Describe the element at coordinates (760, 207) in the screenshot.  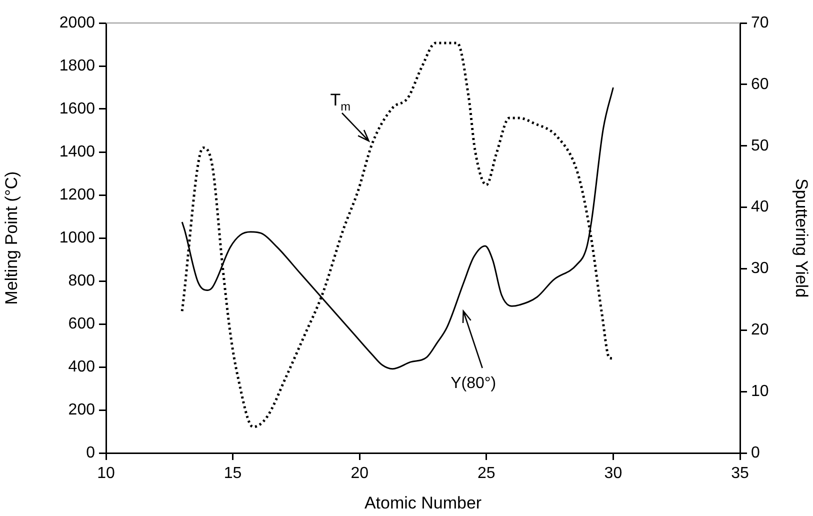
I see `y2-tick-label: 40` at that location.